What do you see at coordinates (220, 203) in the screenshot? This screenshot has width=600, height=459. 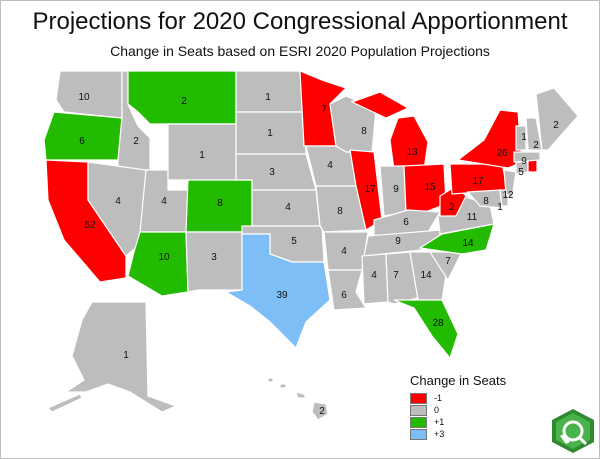 I see `label-colorado: 8` at bounding box center [220, 203].